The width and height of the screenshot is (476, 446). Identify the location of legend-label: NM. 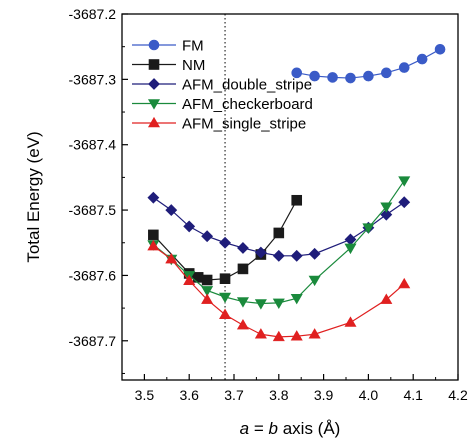
(193, 65).